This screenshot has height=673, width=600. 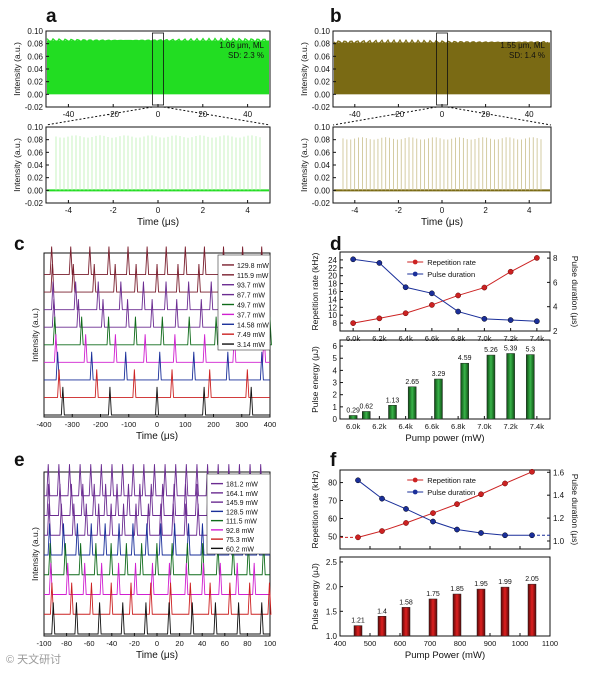 What do you see at coordinates (332, 483) in the screenshot?
I see `f_top-y-ticklabel: 80` at bounding box center [332, 483].